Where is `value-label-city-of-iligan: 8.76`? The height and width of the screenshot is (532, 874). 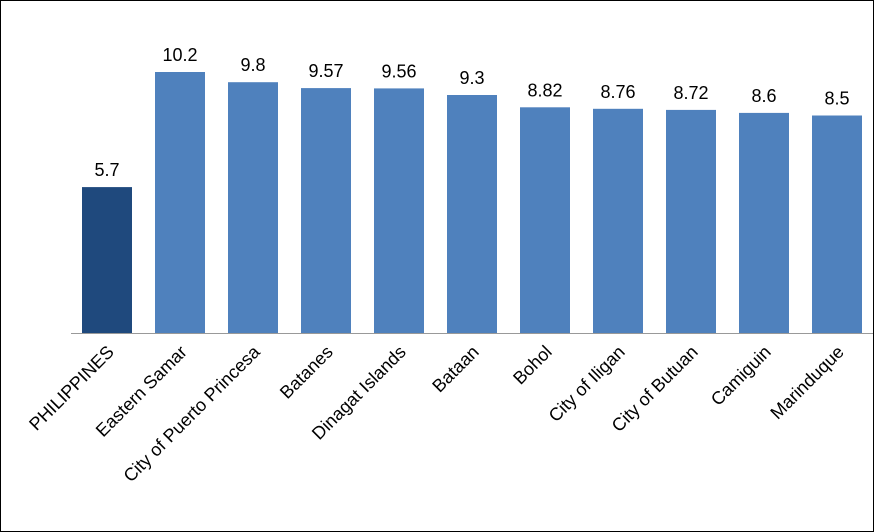 value-label-city-of-iligan: 8.76 is located at coordinates (617, 92).